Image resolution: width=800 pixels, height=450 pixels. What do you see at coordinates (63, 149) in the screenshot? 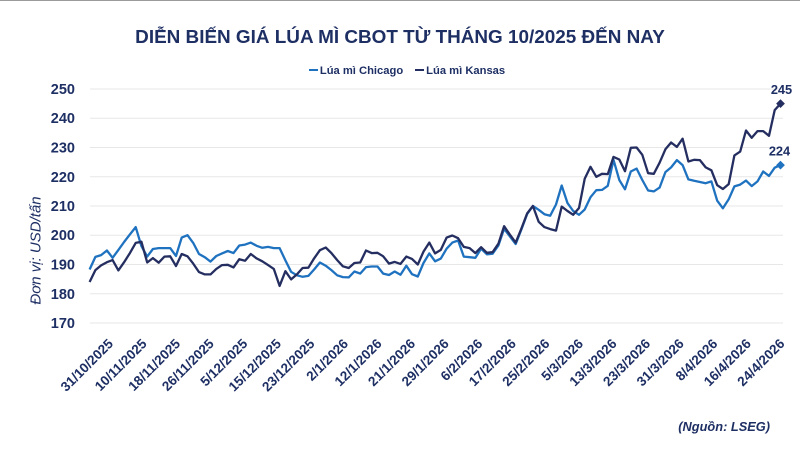
I see `svg-text: 230` at bounding box center [63, 149].